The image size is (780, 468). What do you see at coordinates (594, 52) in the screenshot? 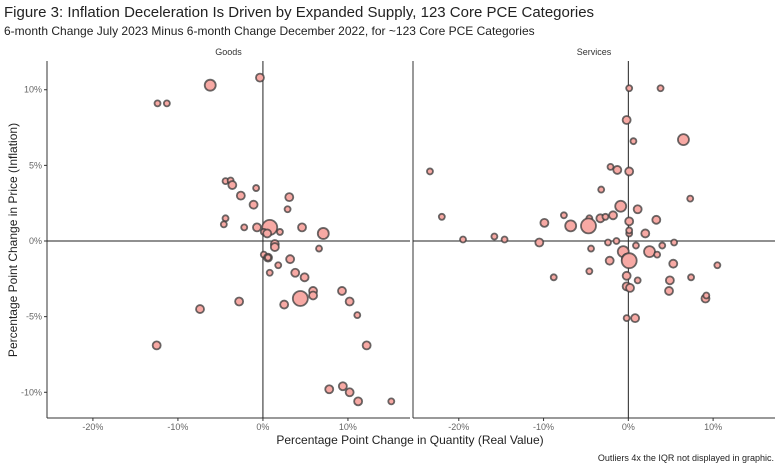
I see `panel-title: Services` at bounding box center [594, 52].